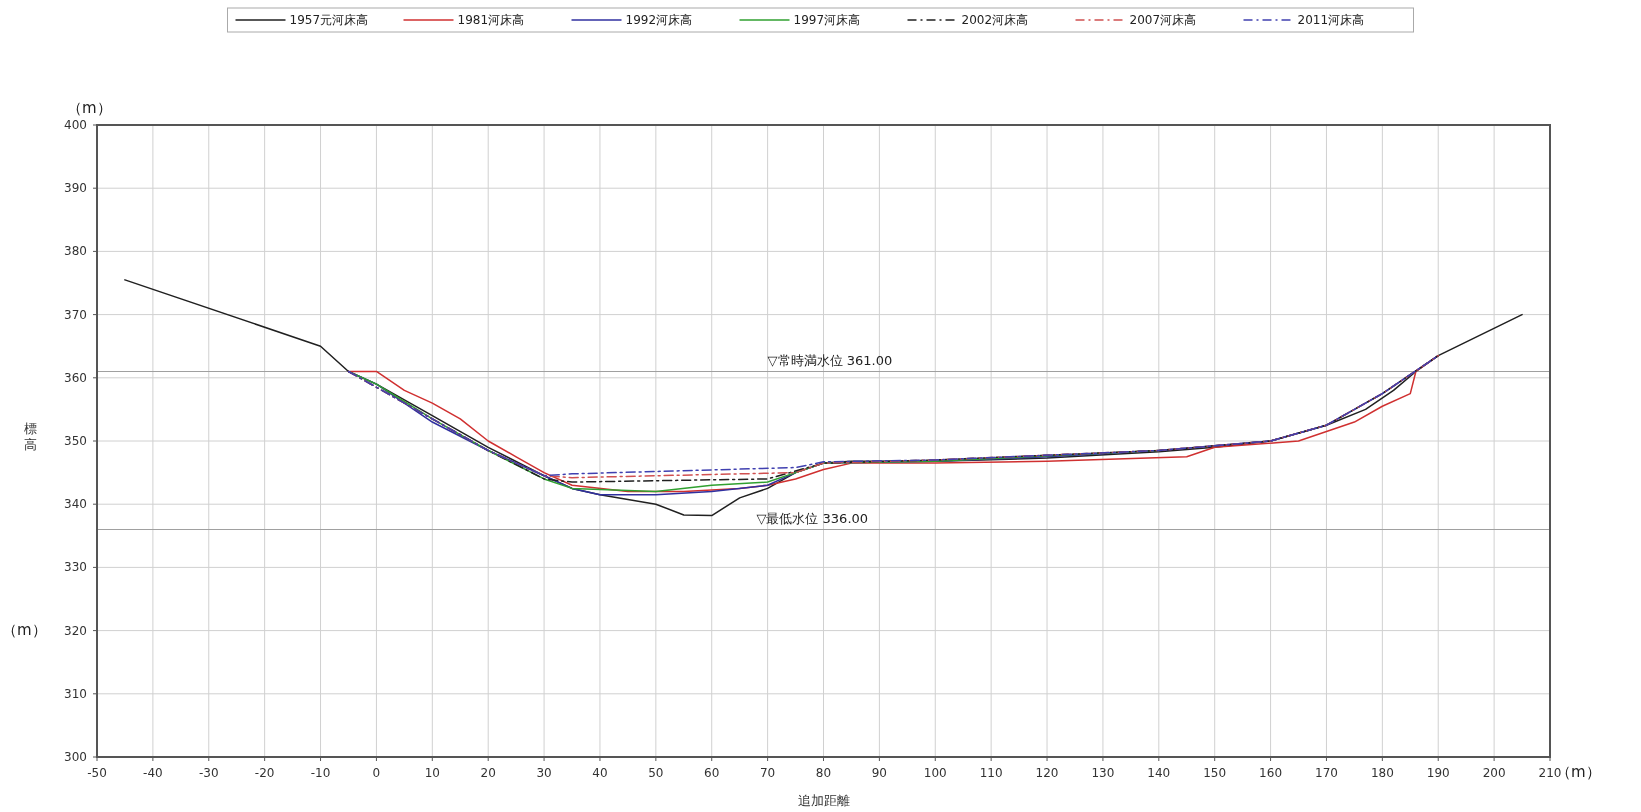 Image resolution: width=1641 pixels, height=812 pixels. What do you see at coordinates (208, 773) in the screenshot?
I see `x-tick-label: -30` at bounding box center [208, 773].